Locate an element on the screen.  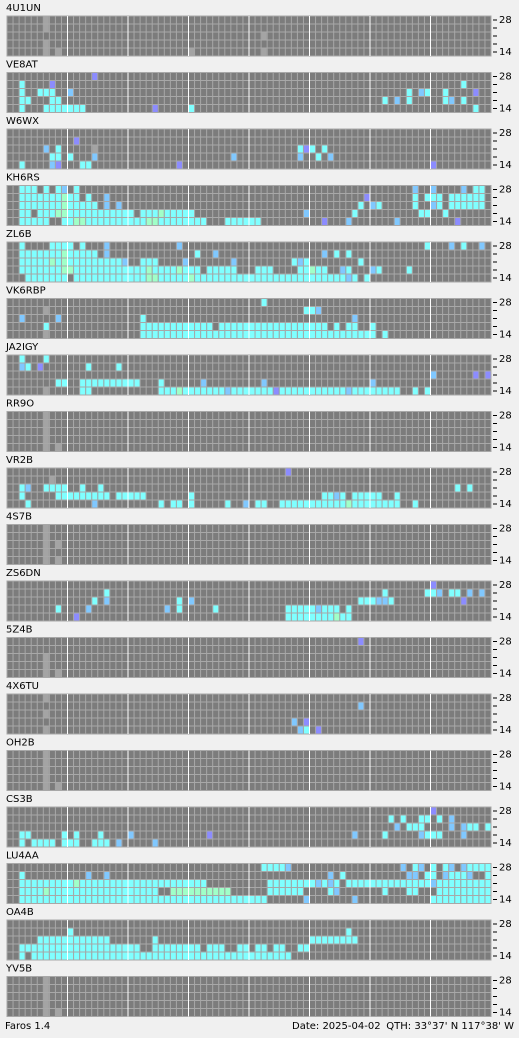
beacon-label: CS3B is located at coordinates (19, 799).